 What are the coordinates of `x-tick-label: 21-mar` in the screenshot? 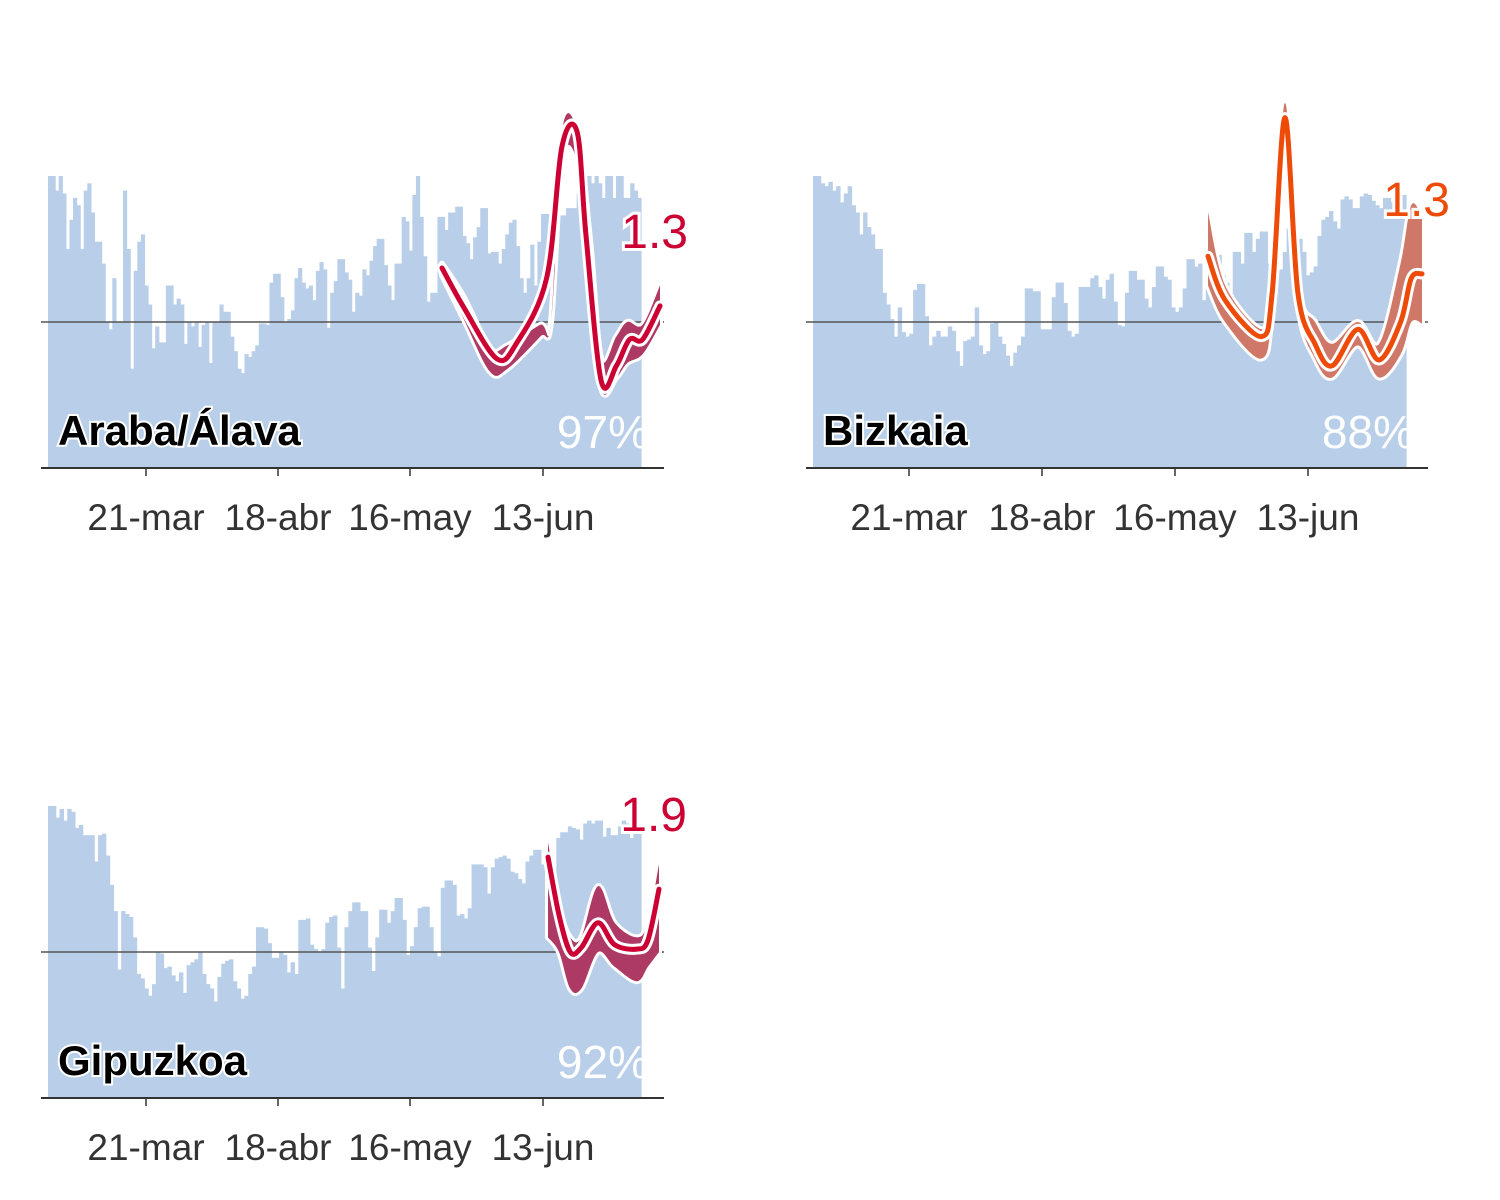 It's located at (145, 517).